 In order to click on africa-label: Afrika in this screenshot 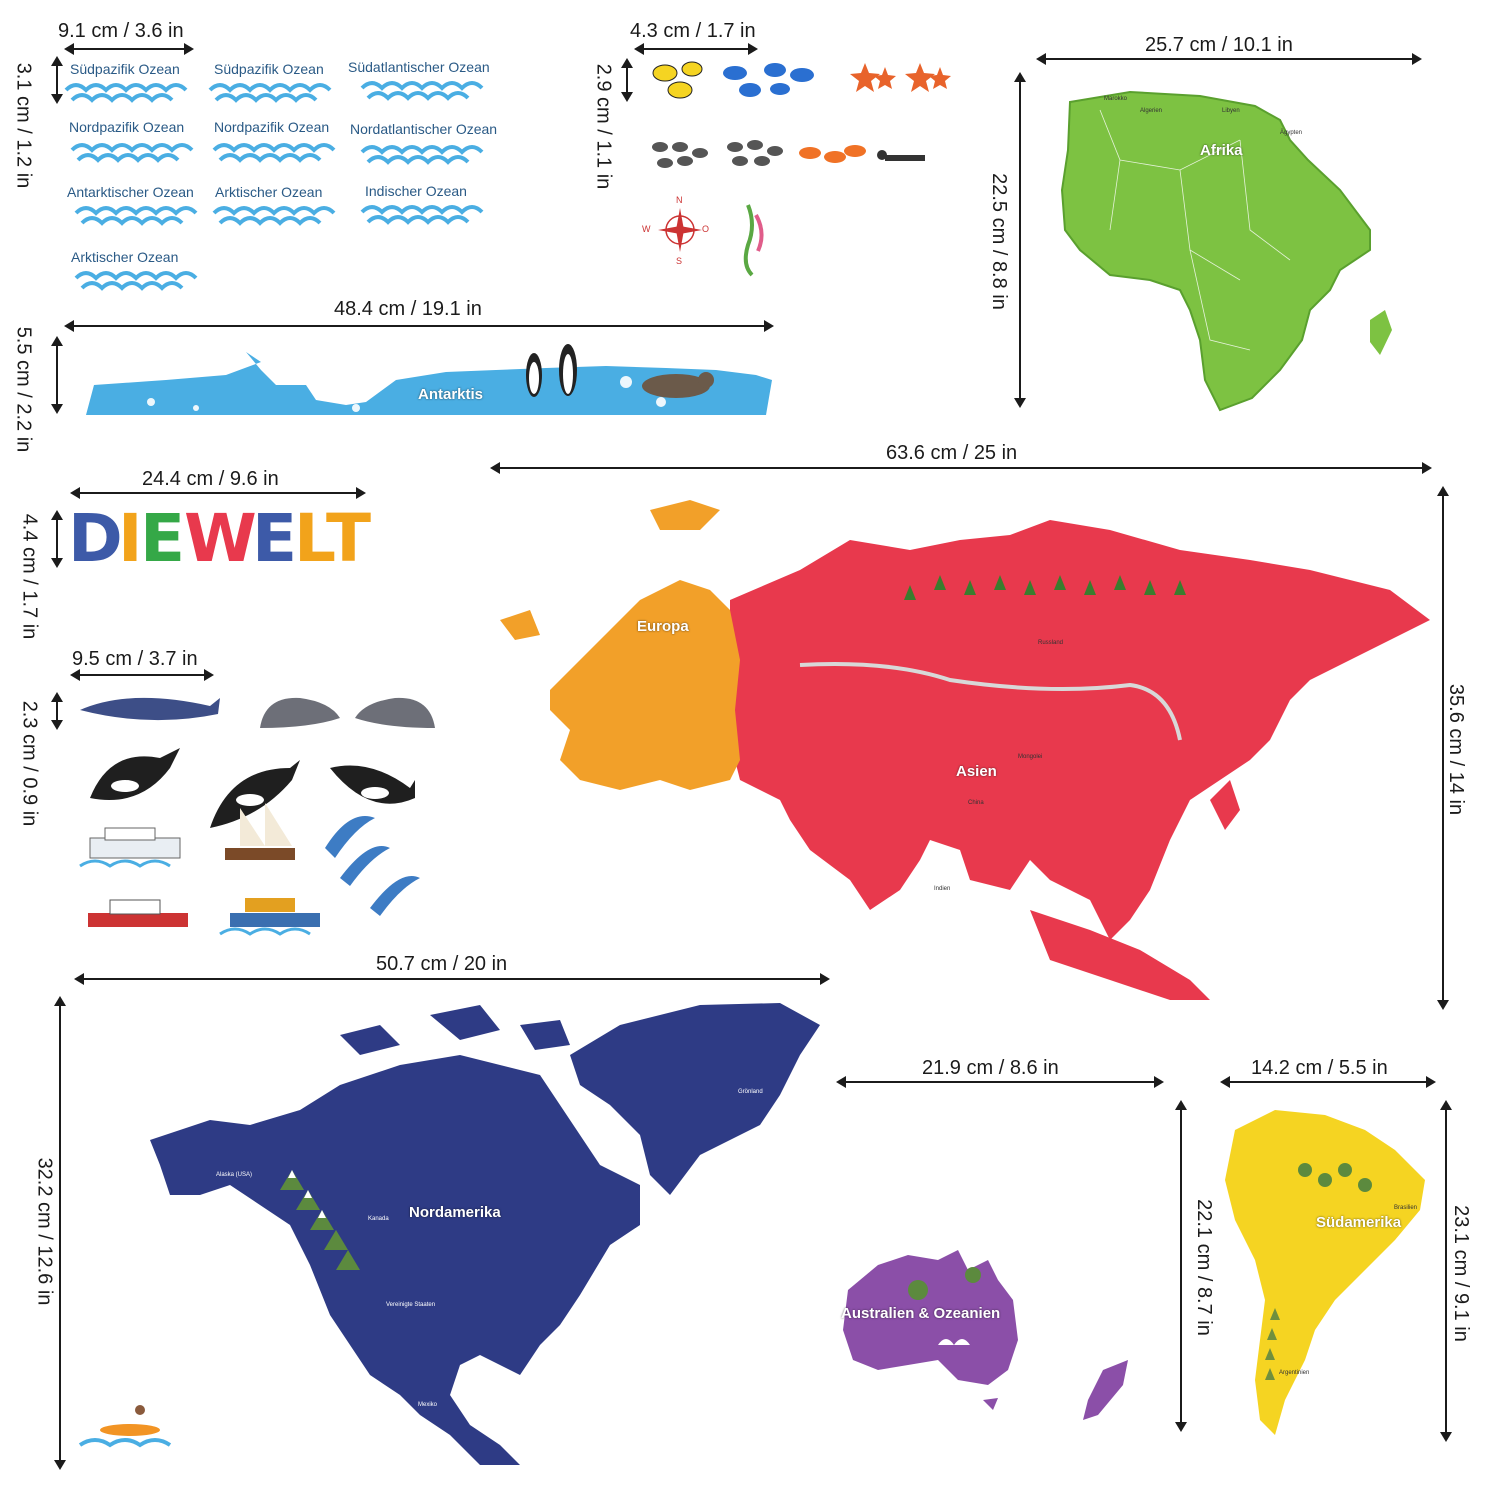, I will do `click(1221, 150)`.